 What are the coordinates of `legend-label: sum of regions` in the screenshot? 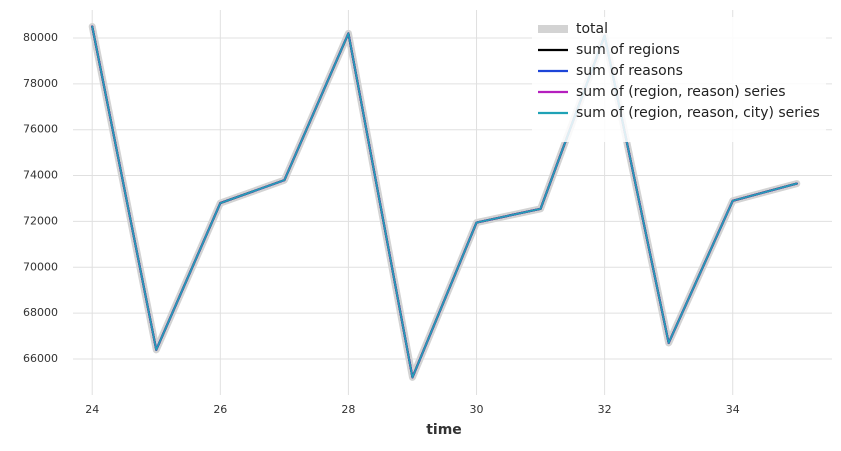 It's located at (628, 50).